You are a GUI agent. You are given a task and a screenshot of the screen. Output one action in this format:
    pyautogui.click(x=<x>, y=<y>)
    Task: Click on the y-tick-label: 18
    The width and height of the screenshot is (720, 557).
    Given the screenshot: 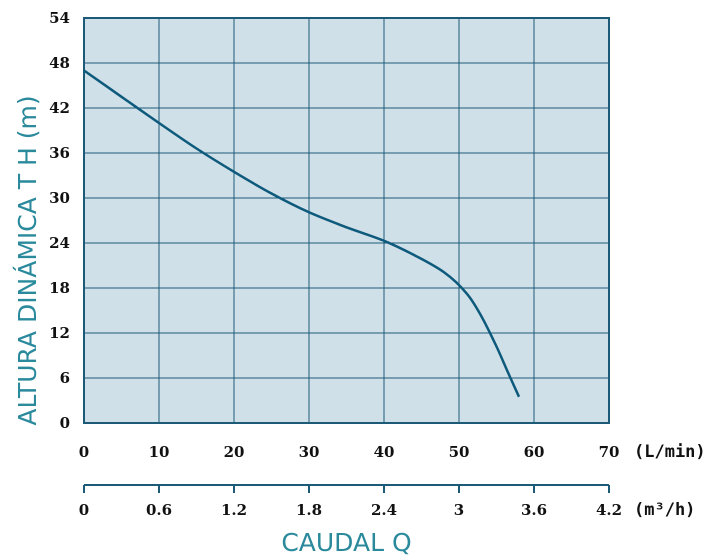 What is the action you would take?
    pyautogui.click(x=59, y=288)
    